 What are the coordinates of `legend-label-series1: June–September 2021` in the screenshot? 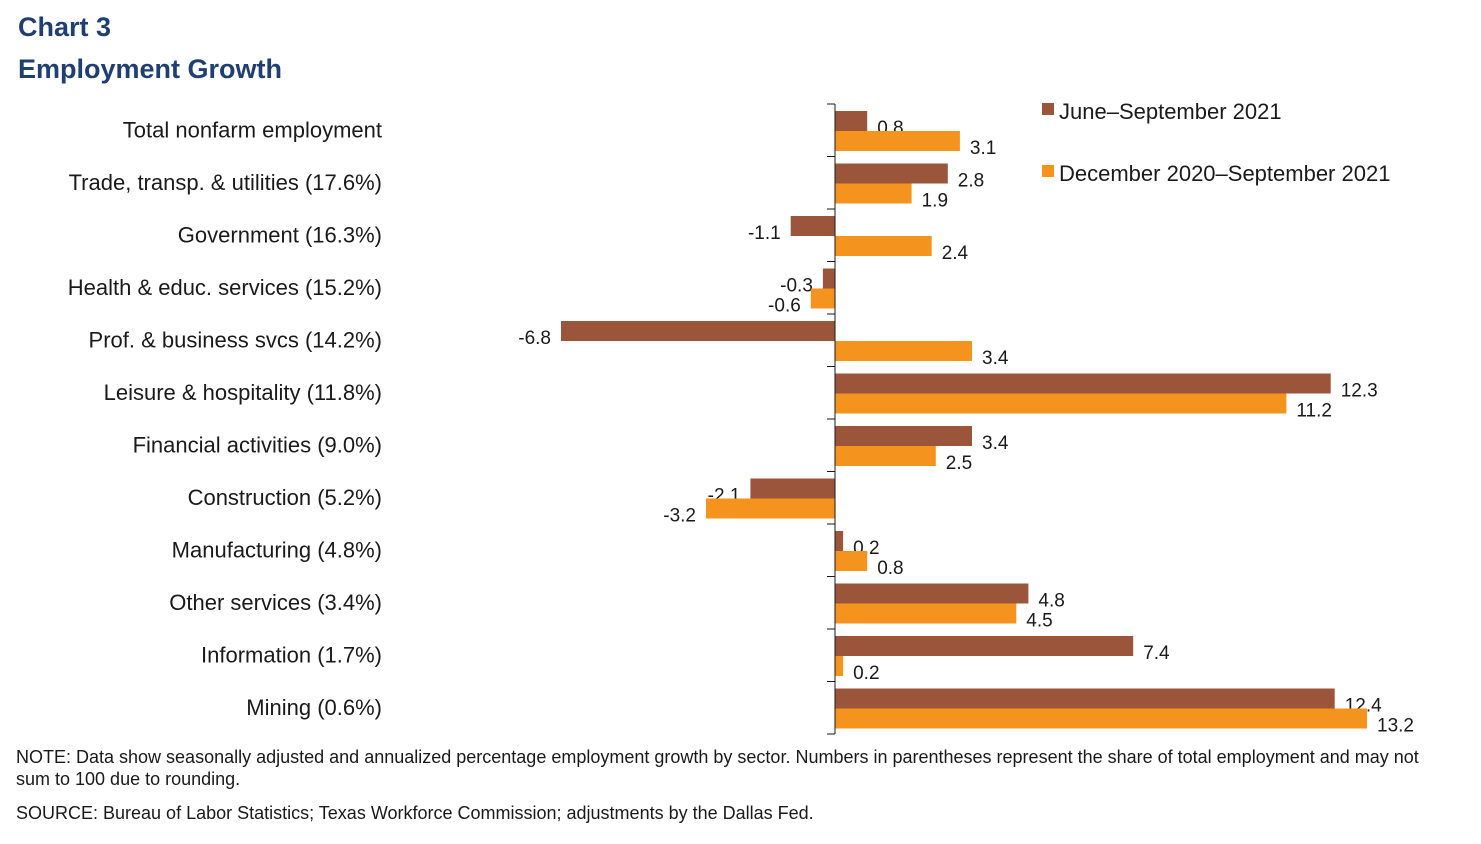 It's located at (1170, 111).